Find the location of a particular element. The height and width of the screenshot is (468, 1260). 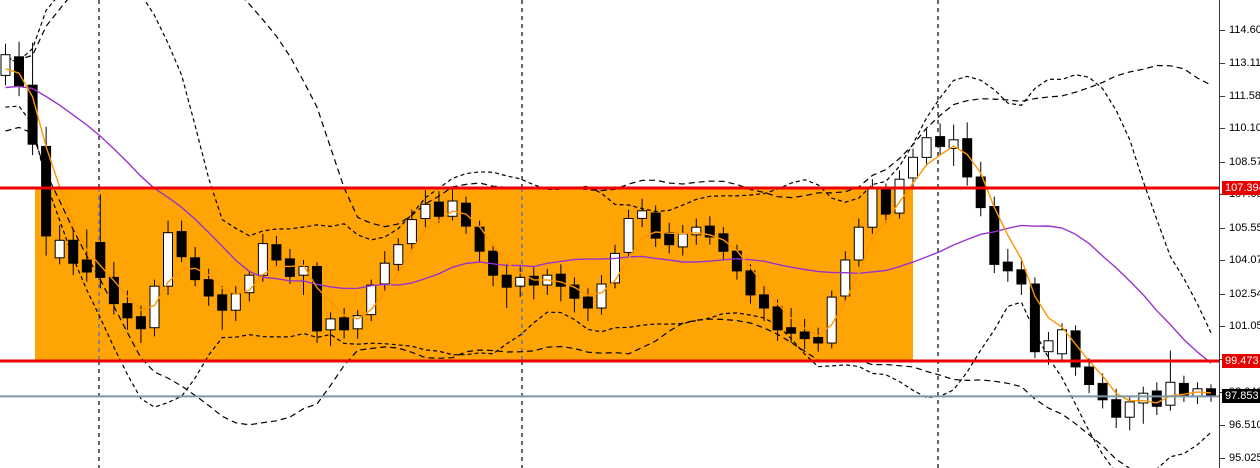

axis-tick-label: 102.540 is located at coordinates (1244, 293).